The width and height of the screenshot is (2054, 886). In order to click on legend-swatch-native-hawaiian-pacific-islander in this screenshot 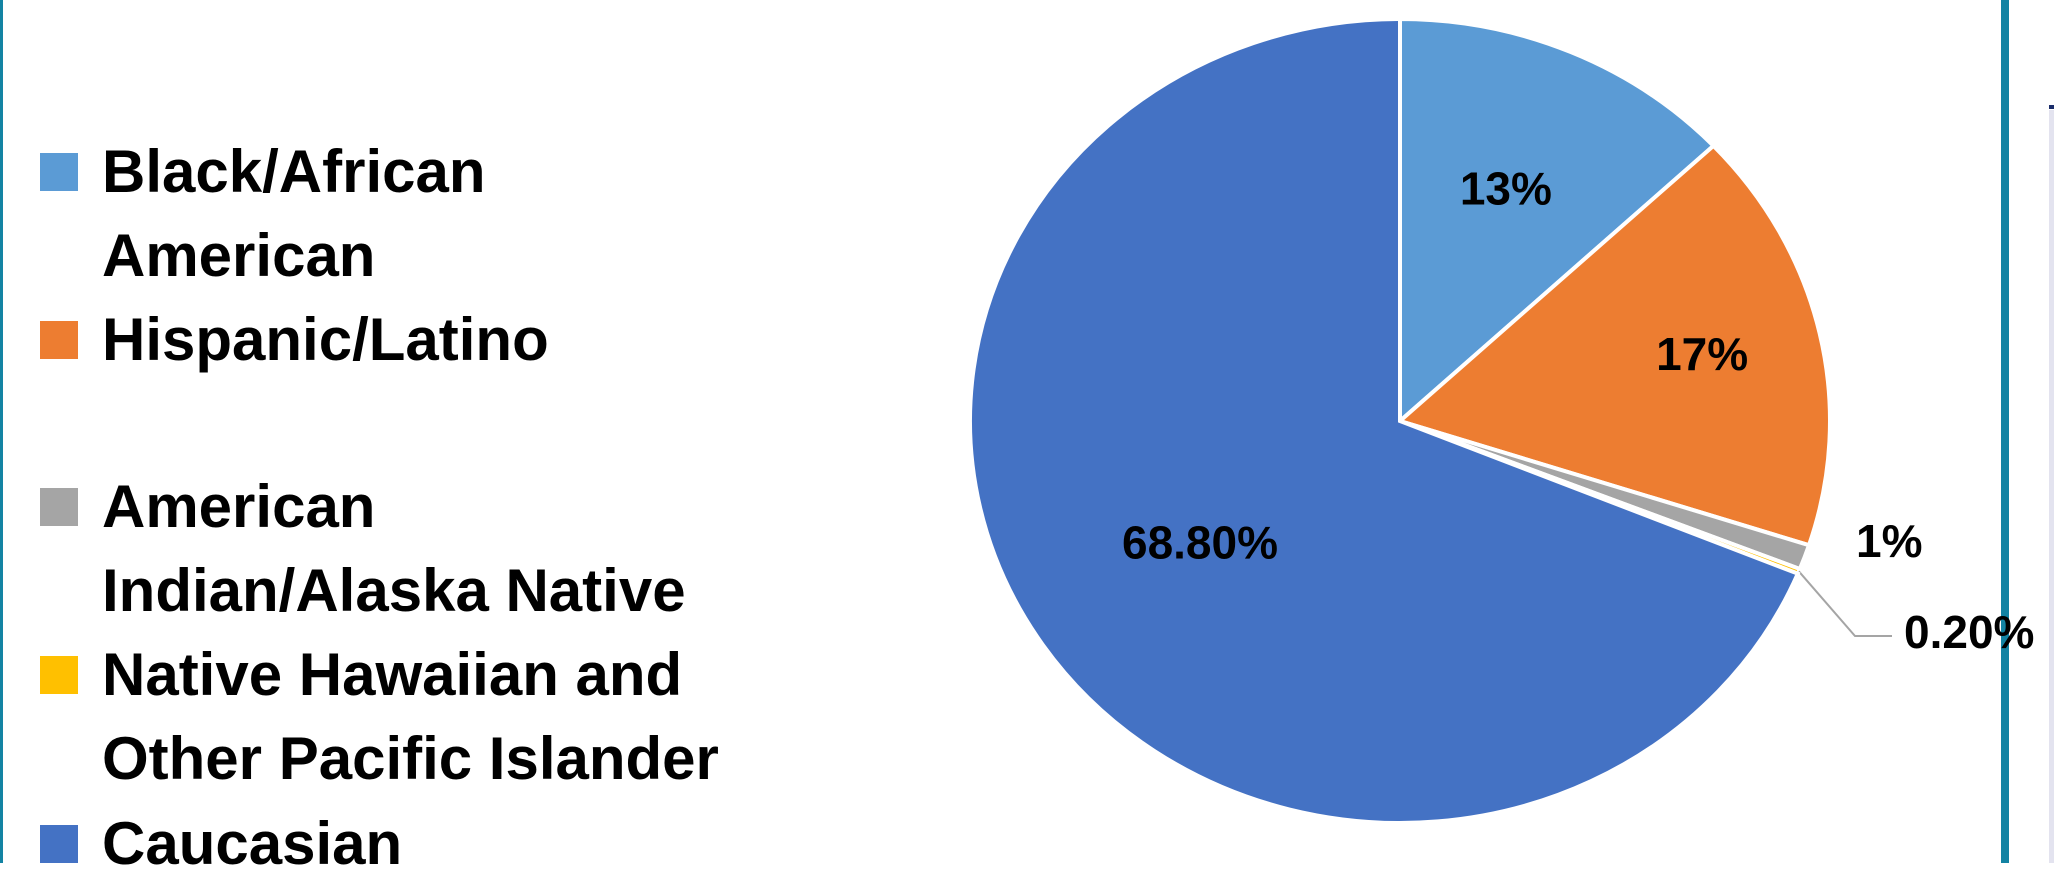, I will do `click(59, 675)`.